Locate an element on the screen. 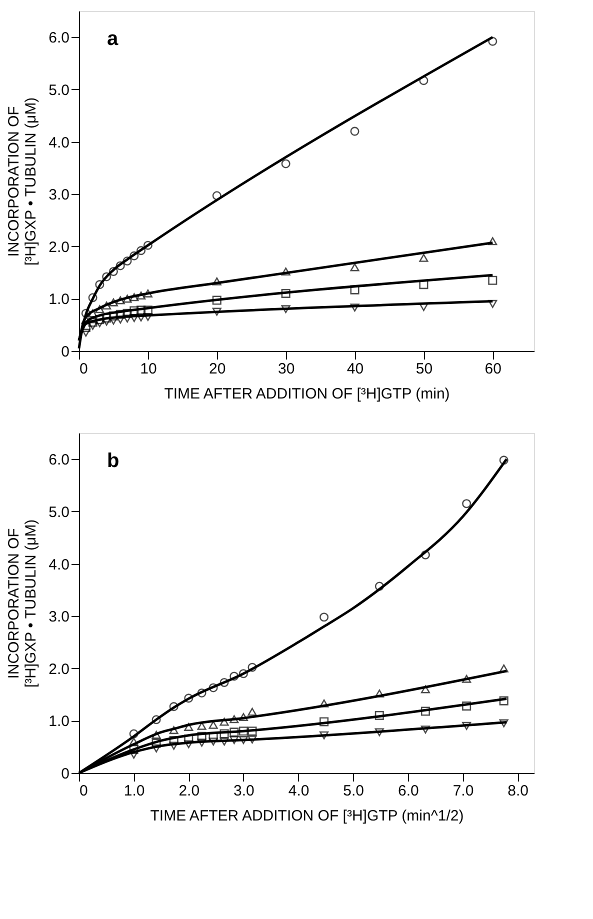 The width and height of the screenshot is (593, 919). x-tick-label: 5.0 is located at coordinates (353, 791).